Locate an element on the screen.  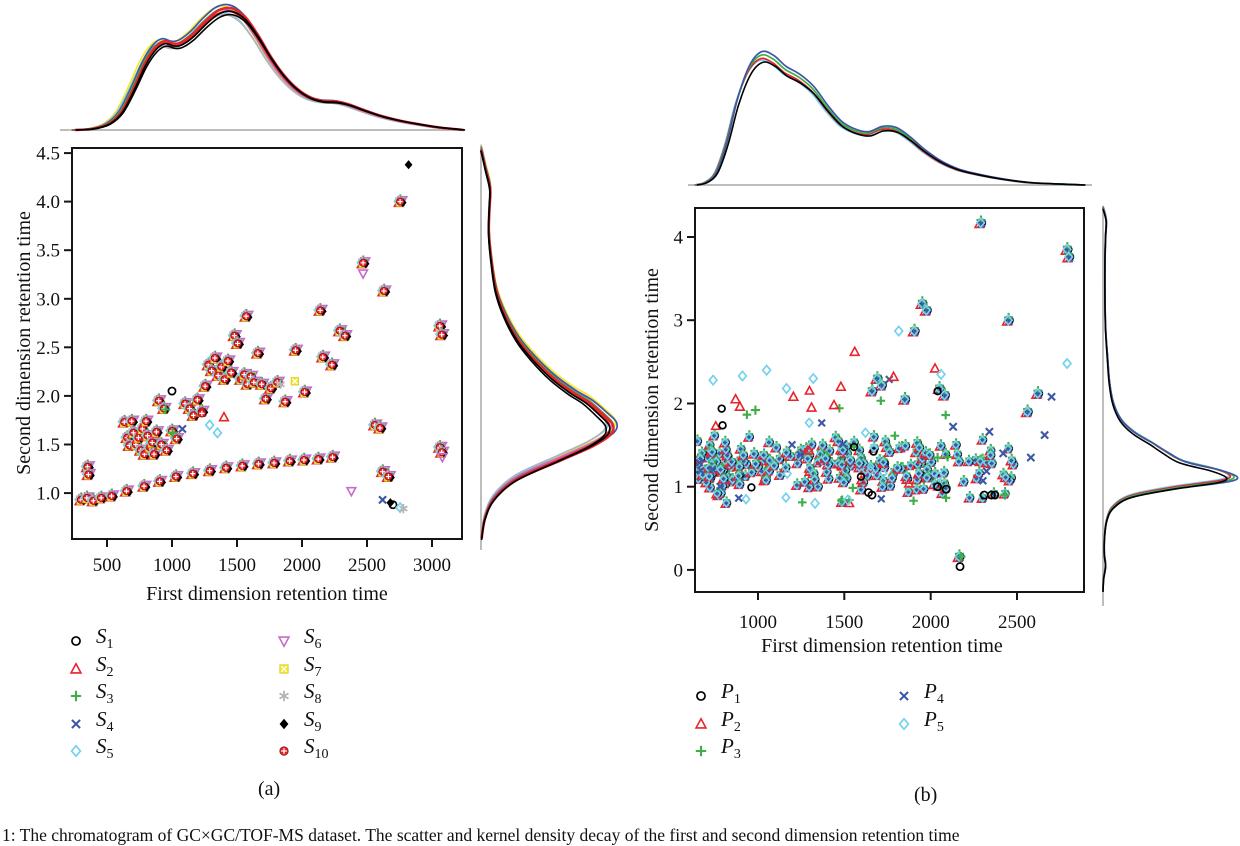
legend-label: P3 is located at coordinates (731, 748).